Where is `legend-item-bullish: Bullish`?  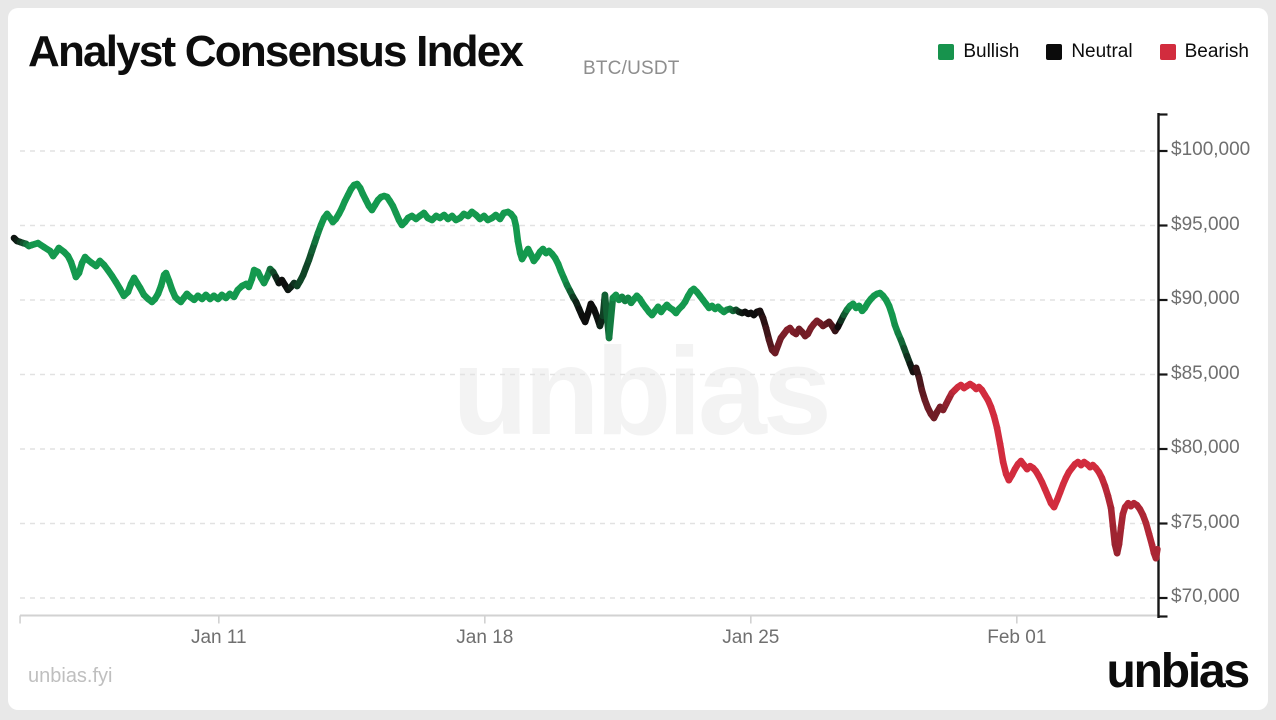 legend-item-bullish: Bullish is located at coordinates (978, 52).